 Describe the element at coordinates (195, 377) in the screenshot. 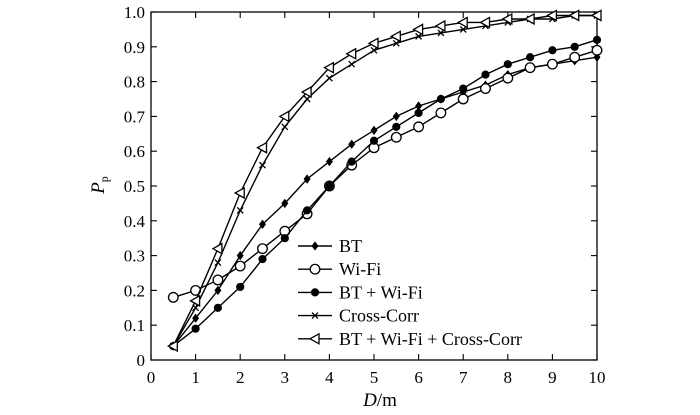

I see `x-tick-label: 1` at that location.